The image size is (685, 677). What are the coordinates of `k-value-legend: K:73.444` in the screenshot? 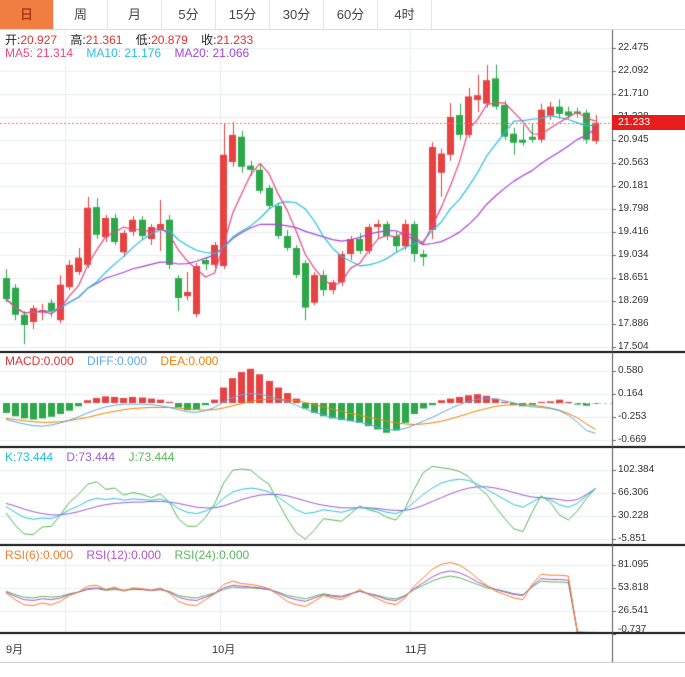 It's located at (29, 457).